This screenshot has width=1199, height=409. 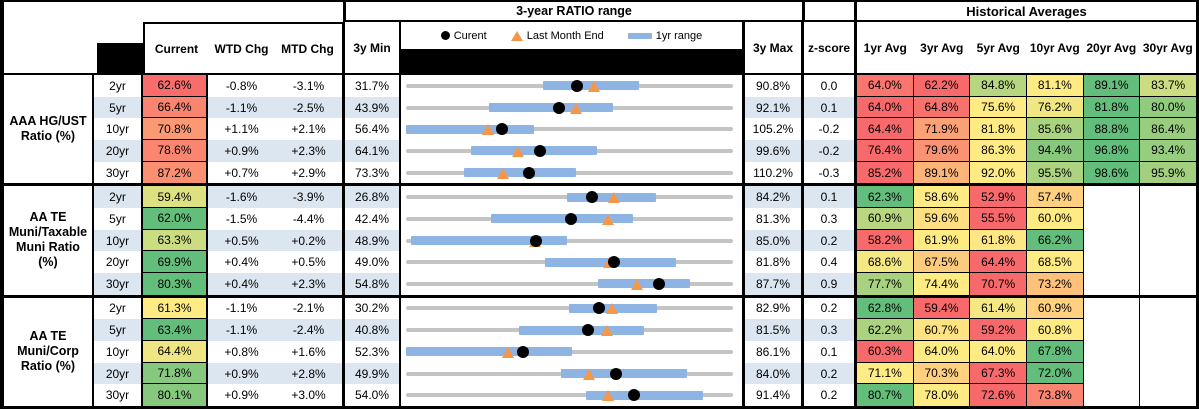 What do you see at coordinates (1055, 330) in the screenshot?
I see `avg-cell-10yr: 60.8%` at bounding box center [1055, 330].